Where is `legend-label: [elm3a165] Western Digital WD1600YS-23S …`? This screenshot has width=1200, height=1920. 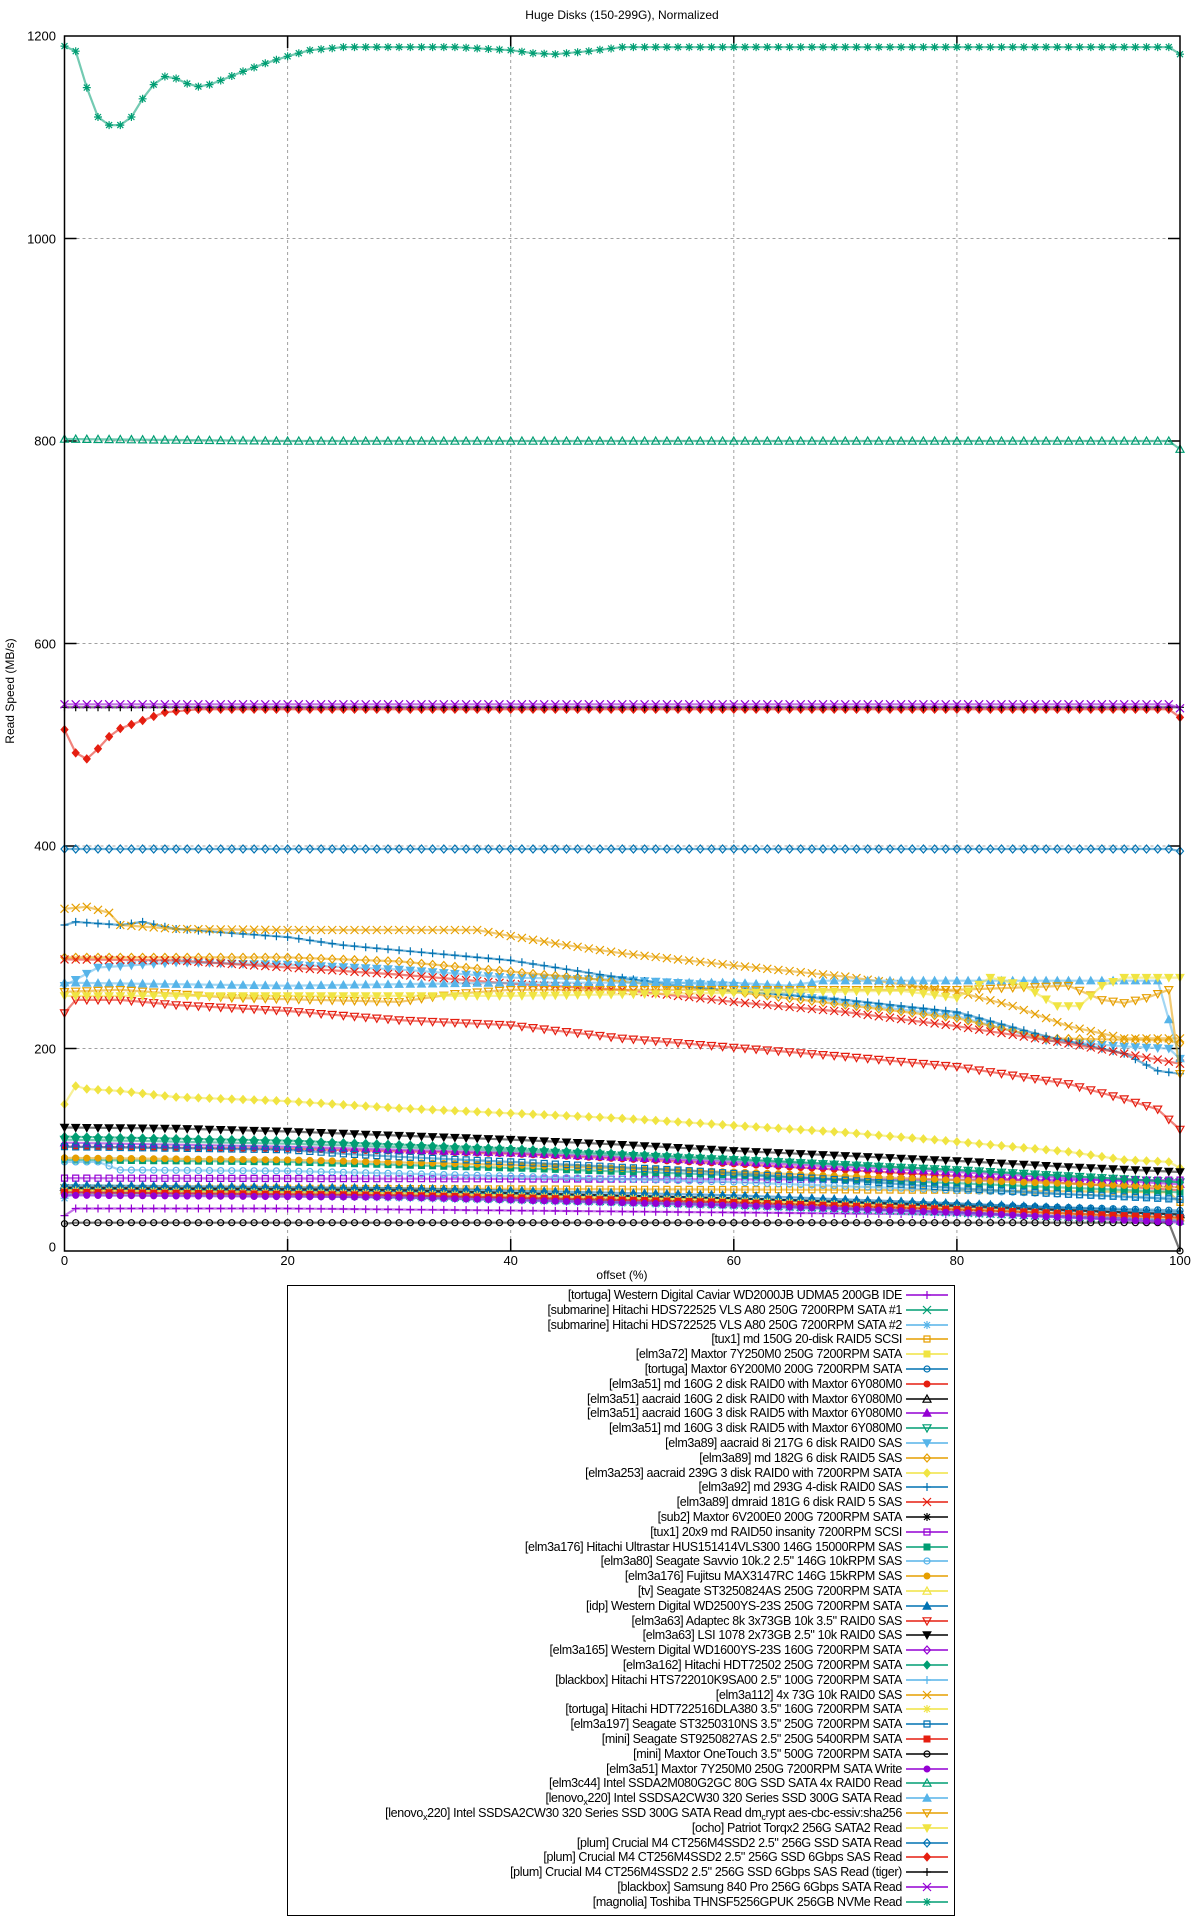 legend-label: [elm3a165] Western Digital WD1600YS-23S … is located at coordinates (726, 1650).